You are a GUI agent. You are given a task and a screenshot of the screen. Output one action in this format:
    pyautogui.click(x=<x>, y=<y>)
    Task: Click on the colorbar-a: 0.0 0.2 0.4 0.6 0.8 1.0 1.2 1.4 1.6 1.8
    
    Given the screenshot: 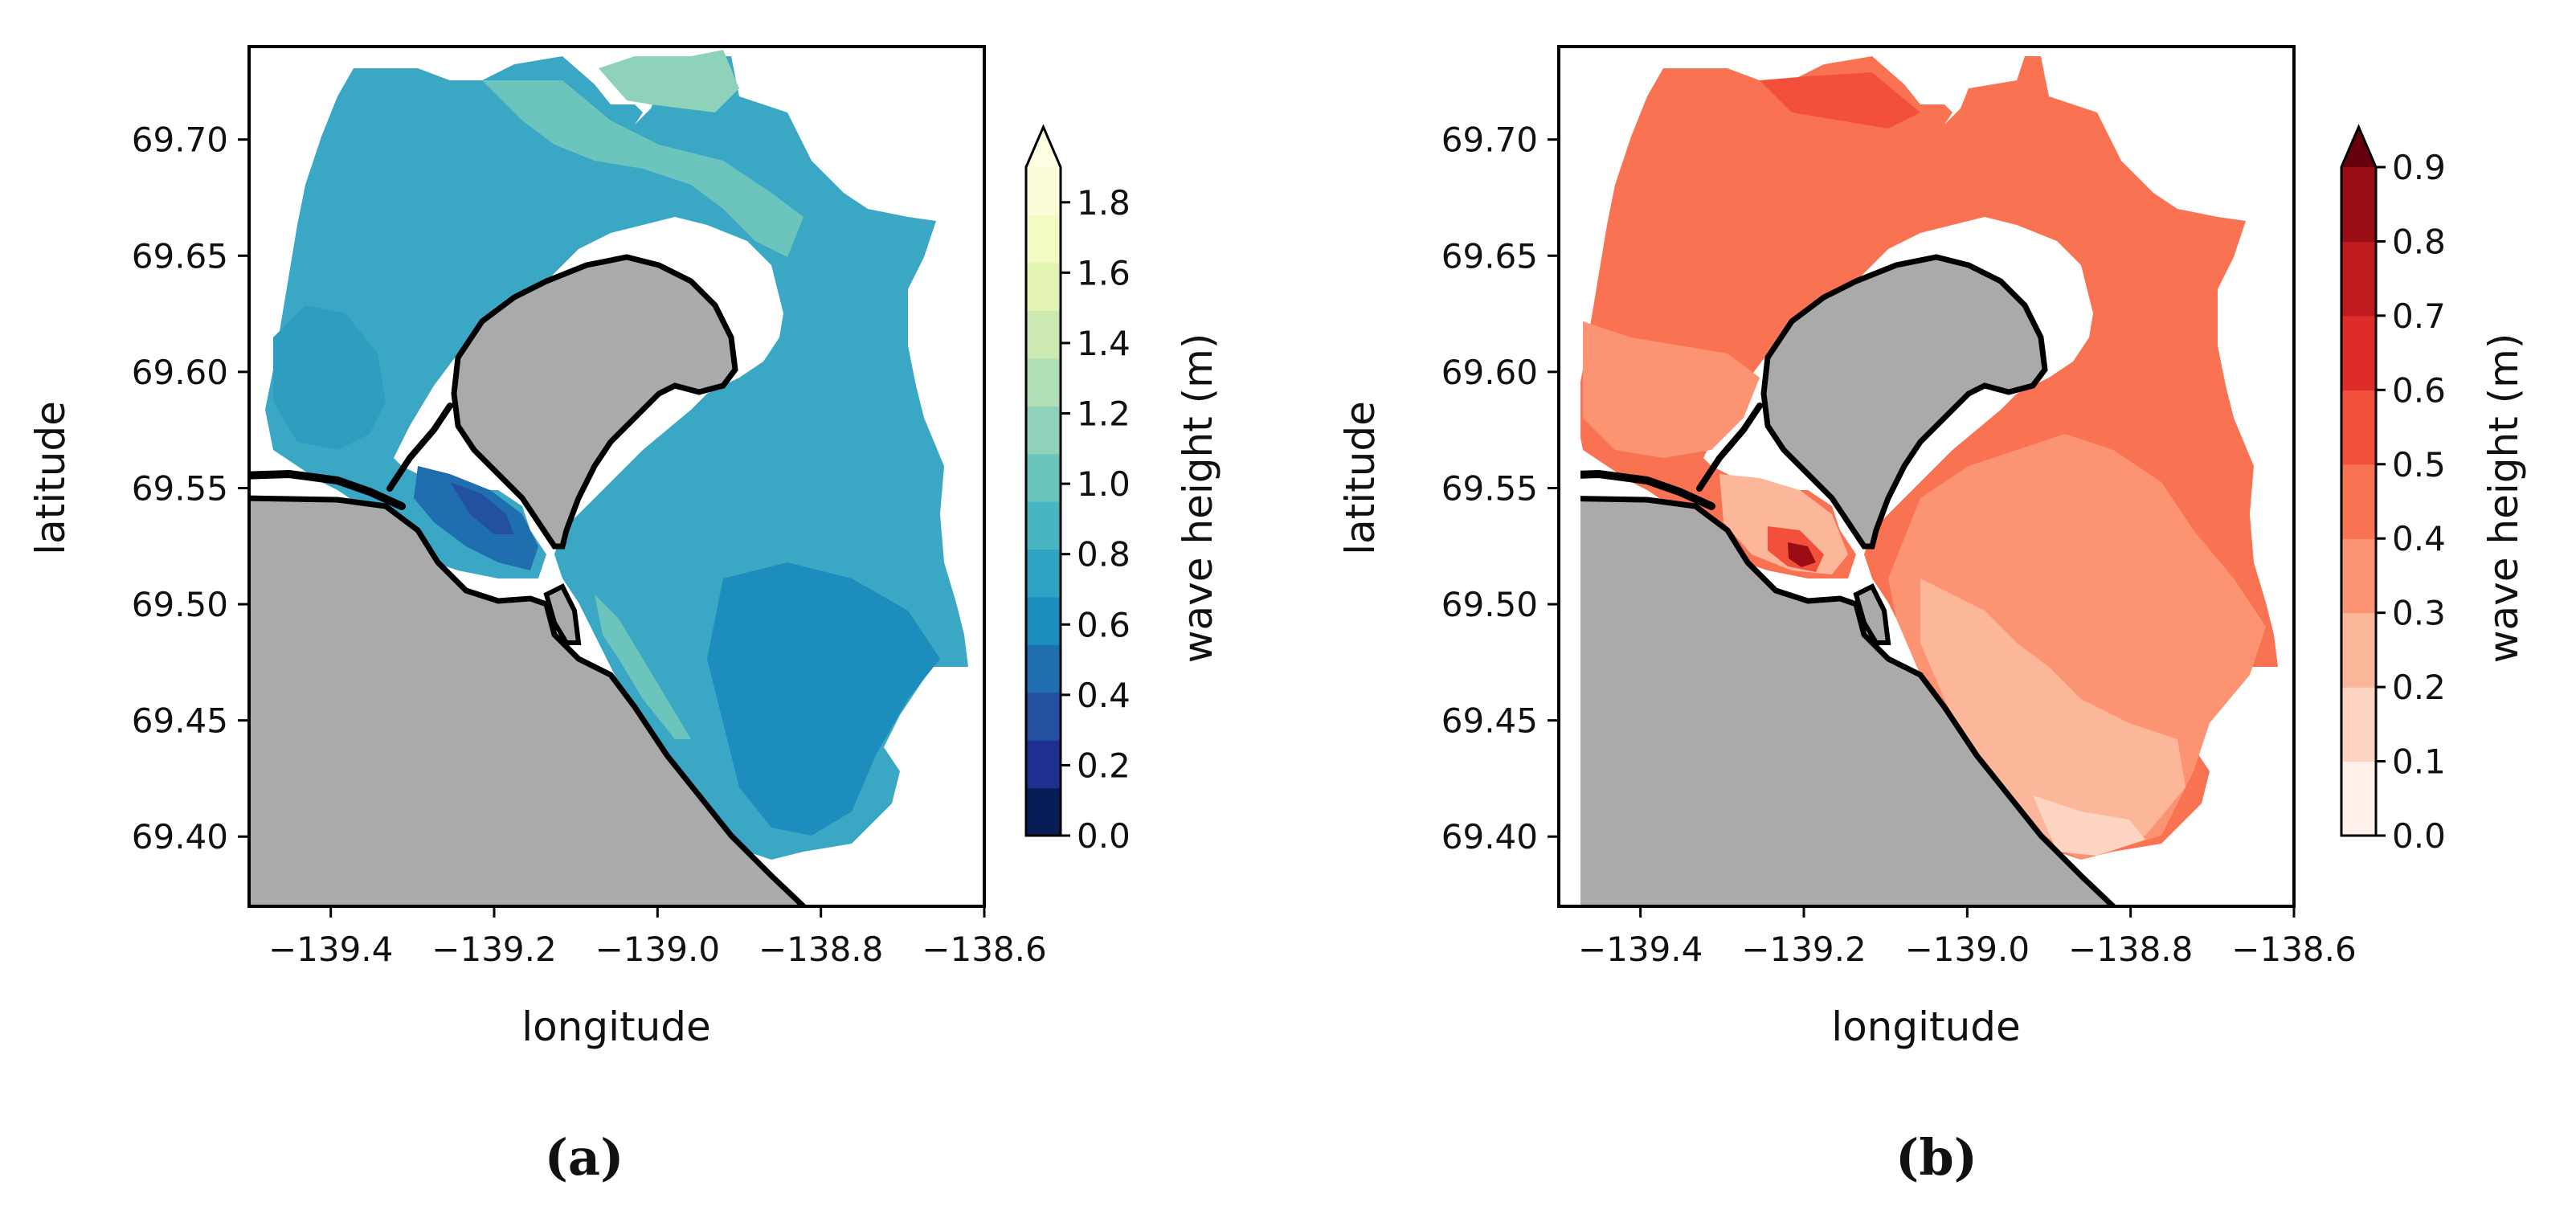 What is the action you would take?
    pyautogui.click(x=1077, y=490)
    